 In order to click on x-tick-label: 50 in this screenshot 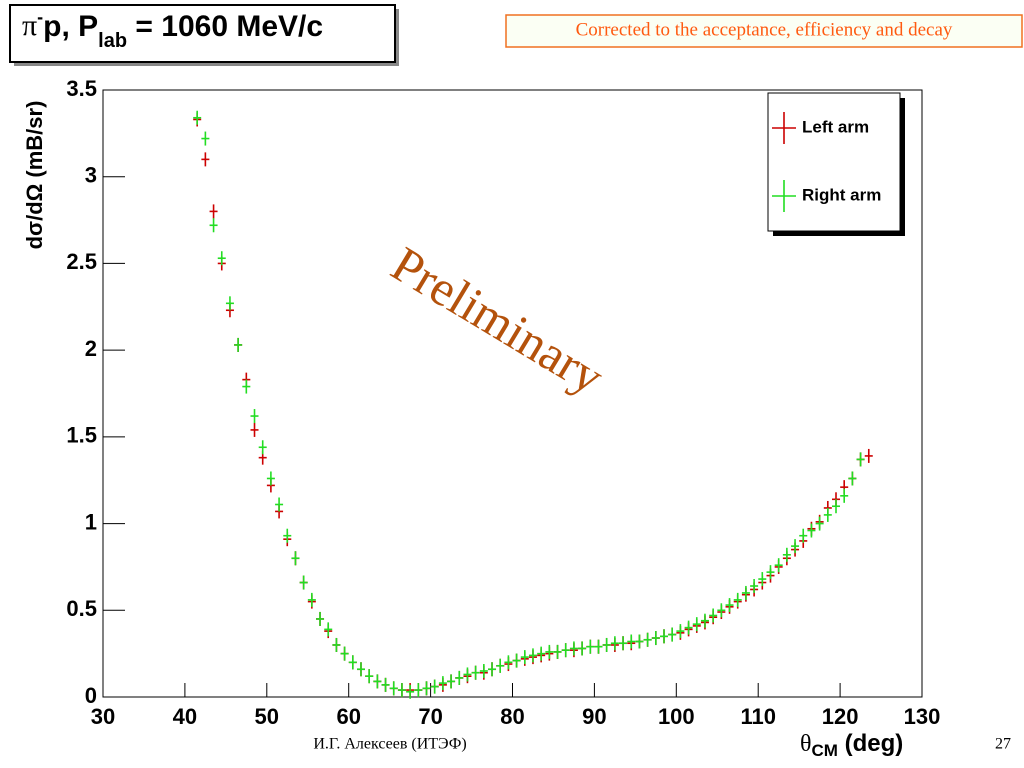, I will do `click(267, 716)`.